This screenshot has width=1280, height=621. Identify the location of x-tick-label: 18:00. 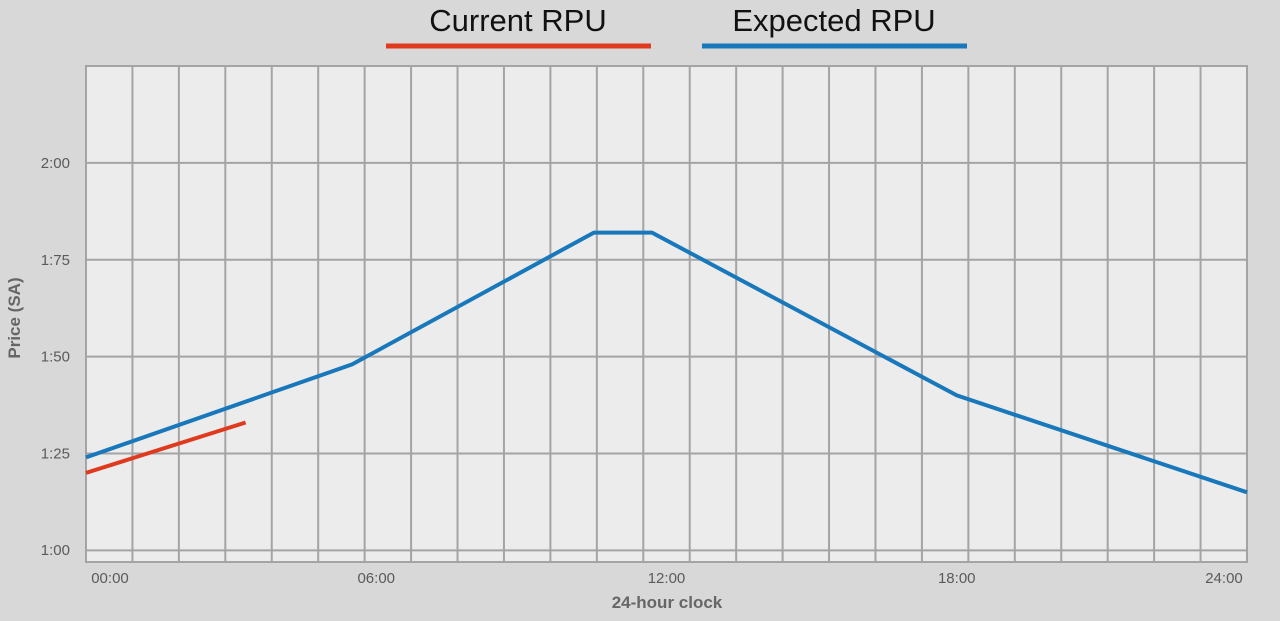
(957, 578).